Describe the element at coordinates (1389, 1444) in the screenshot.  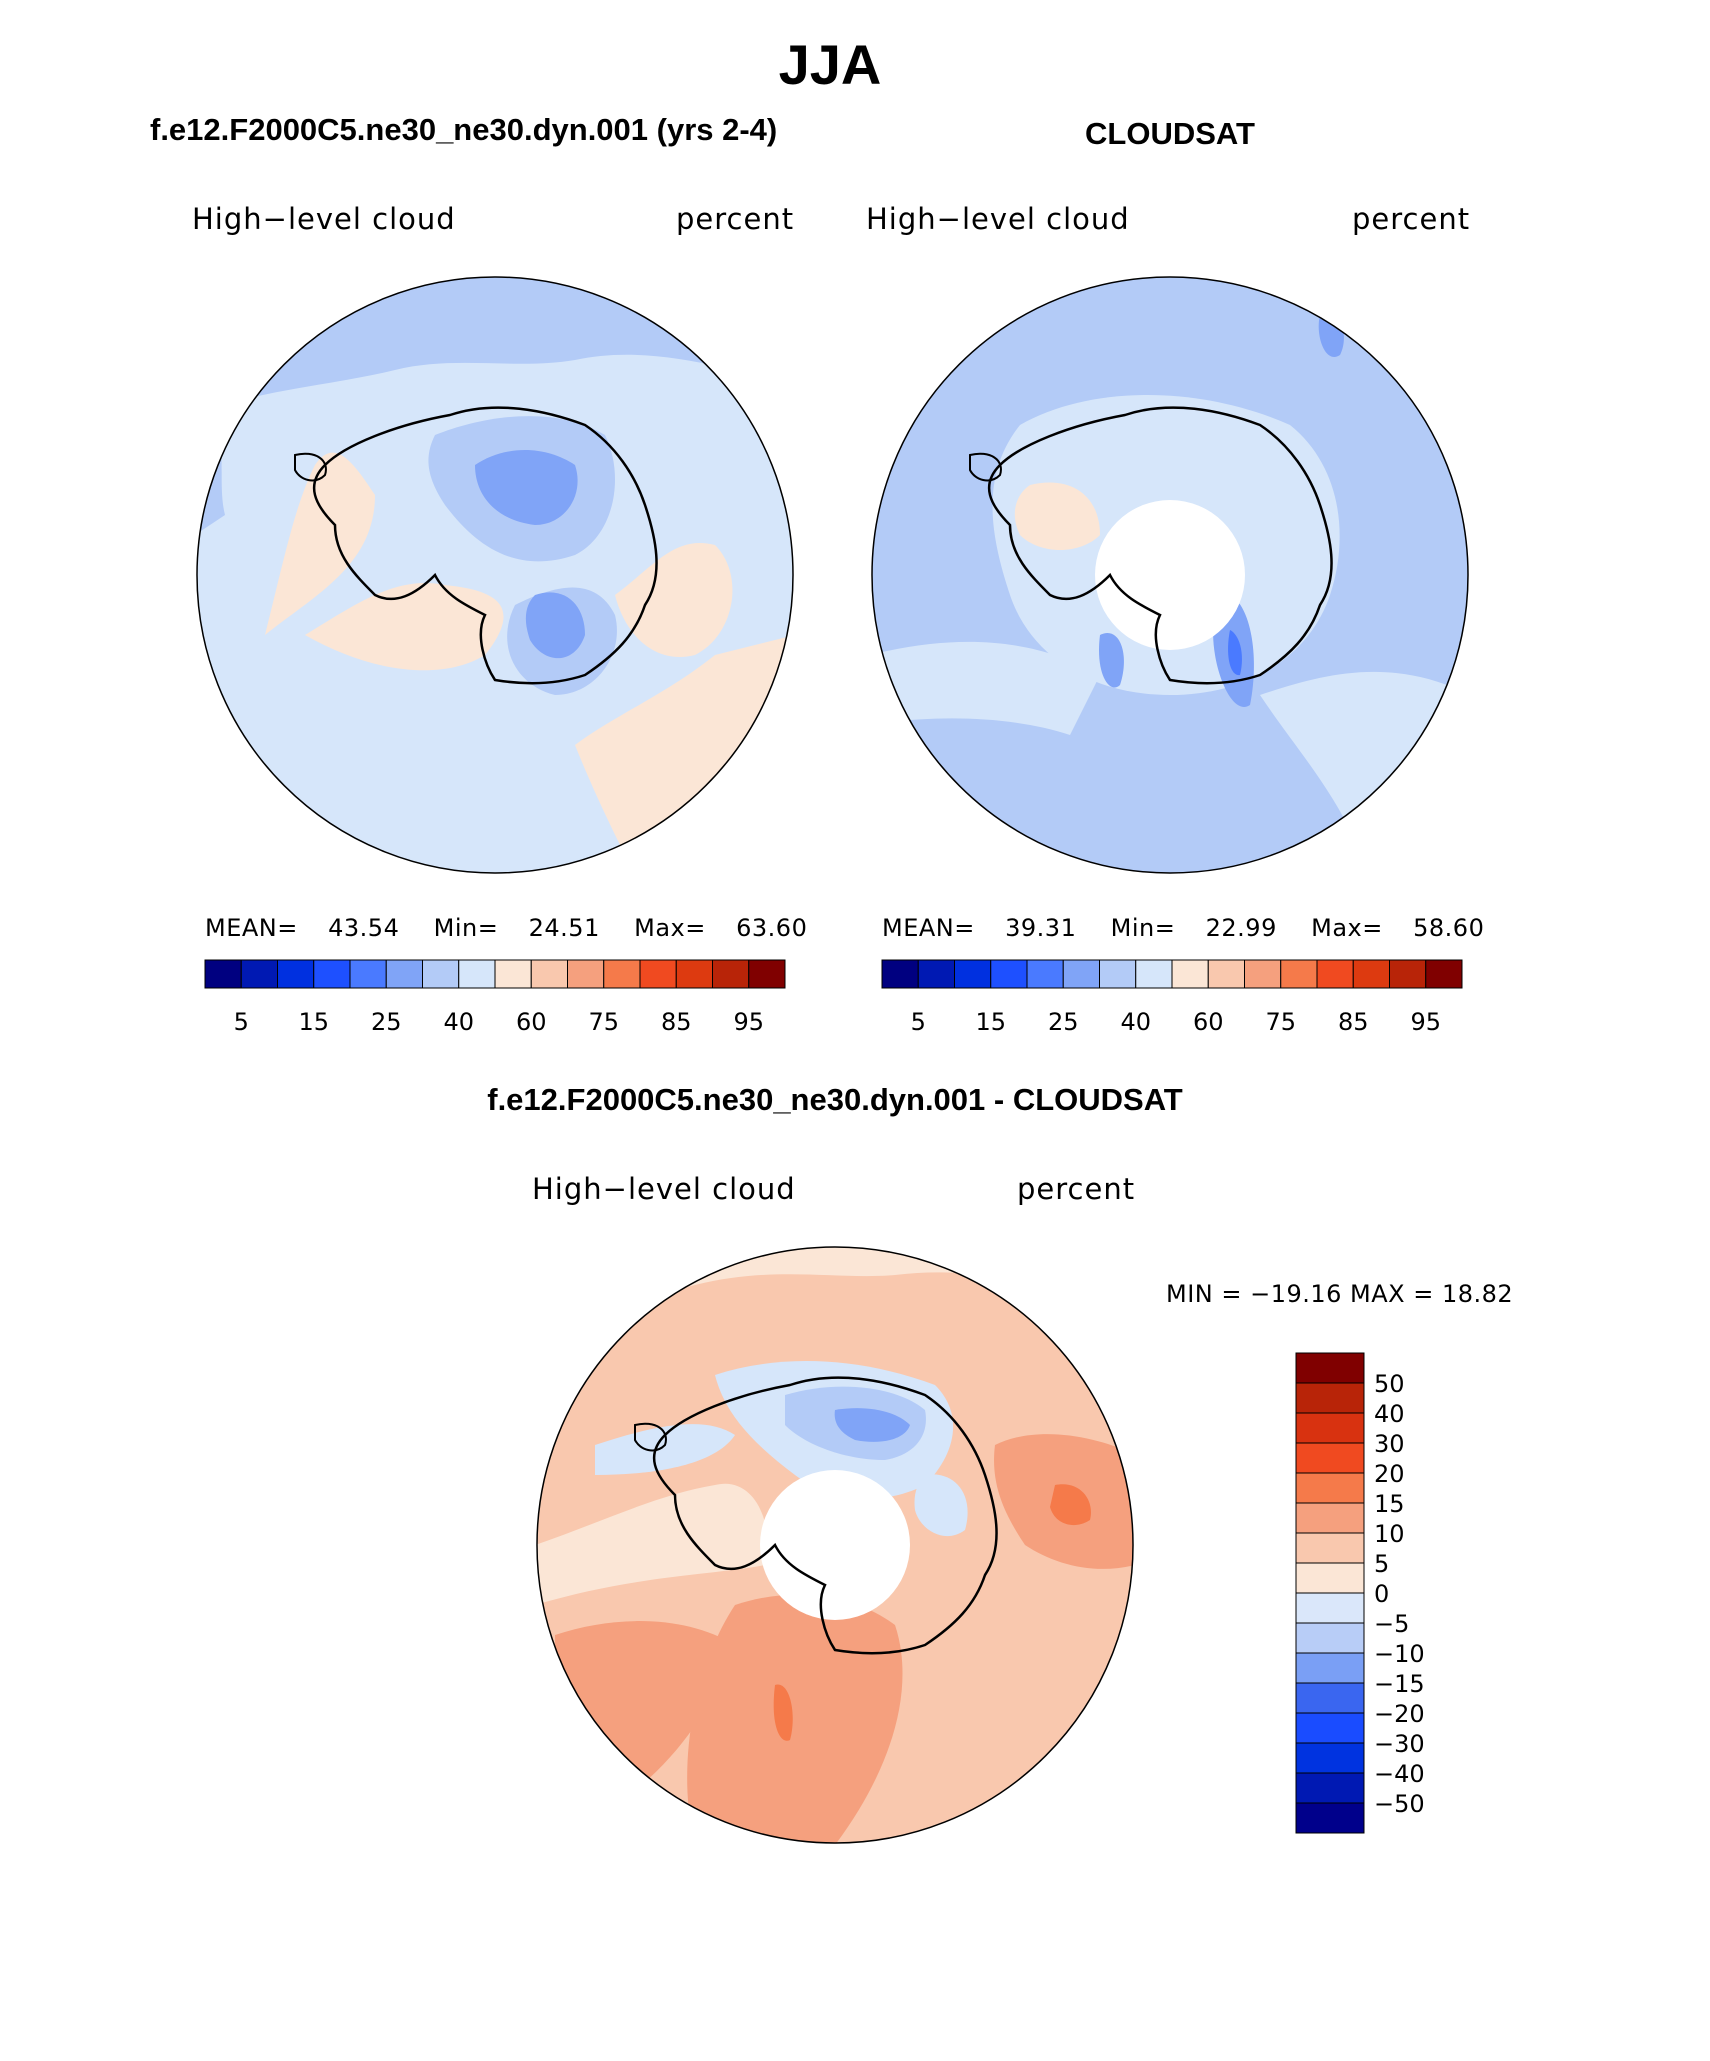
I see `diff-colorbar-tick-label: 30` at that location.